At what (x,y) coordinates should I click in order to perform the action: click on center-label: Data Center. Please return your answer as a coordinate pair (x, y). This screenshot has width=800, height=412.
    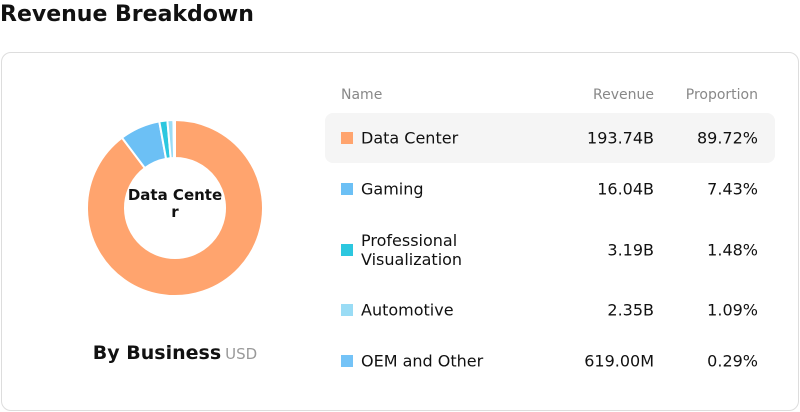
    Looking at the image, I should click on (175, 203).